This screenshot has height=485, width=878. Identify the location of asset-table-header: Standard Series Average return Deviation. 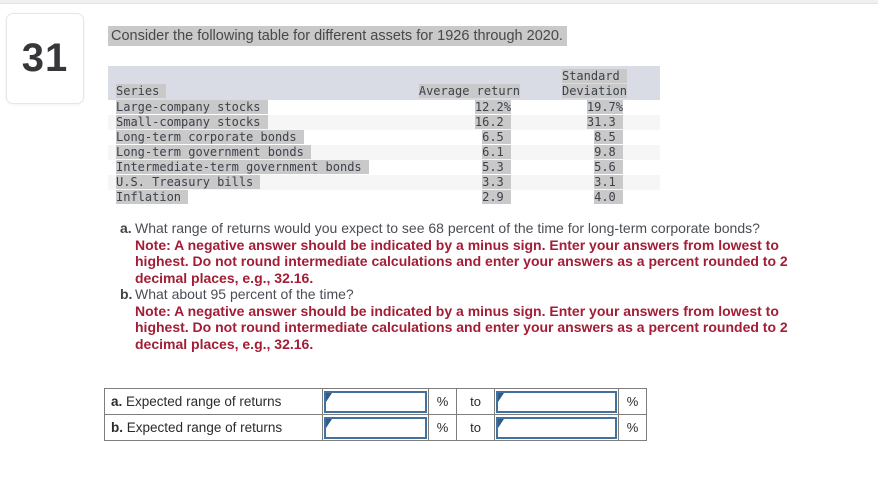
(384, 83).